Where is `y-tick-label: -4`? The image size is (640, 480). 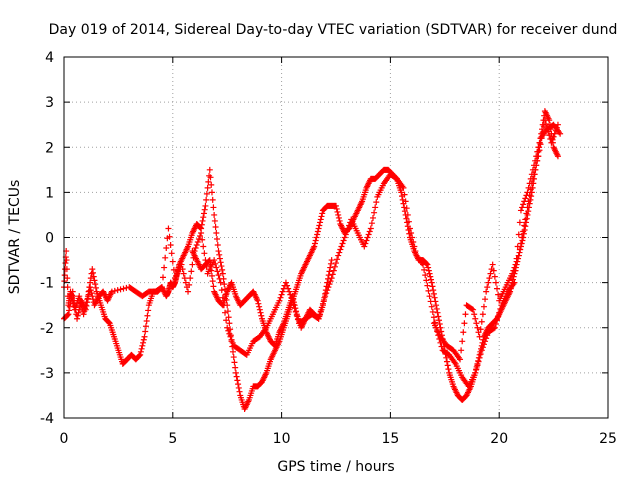
y-tick-label: -4 is located at coordinates (47, 419).